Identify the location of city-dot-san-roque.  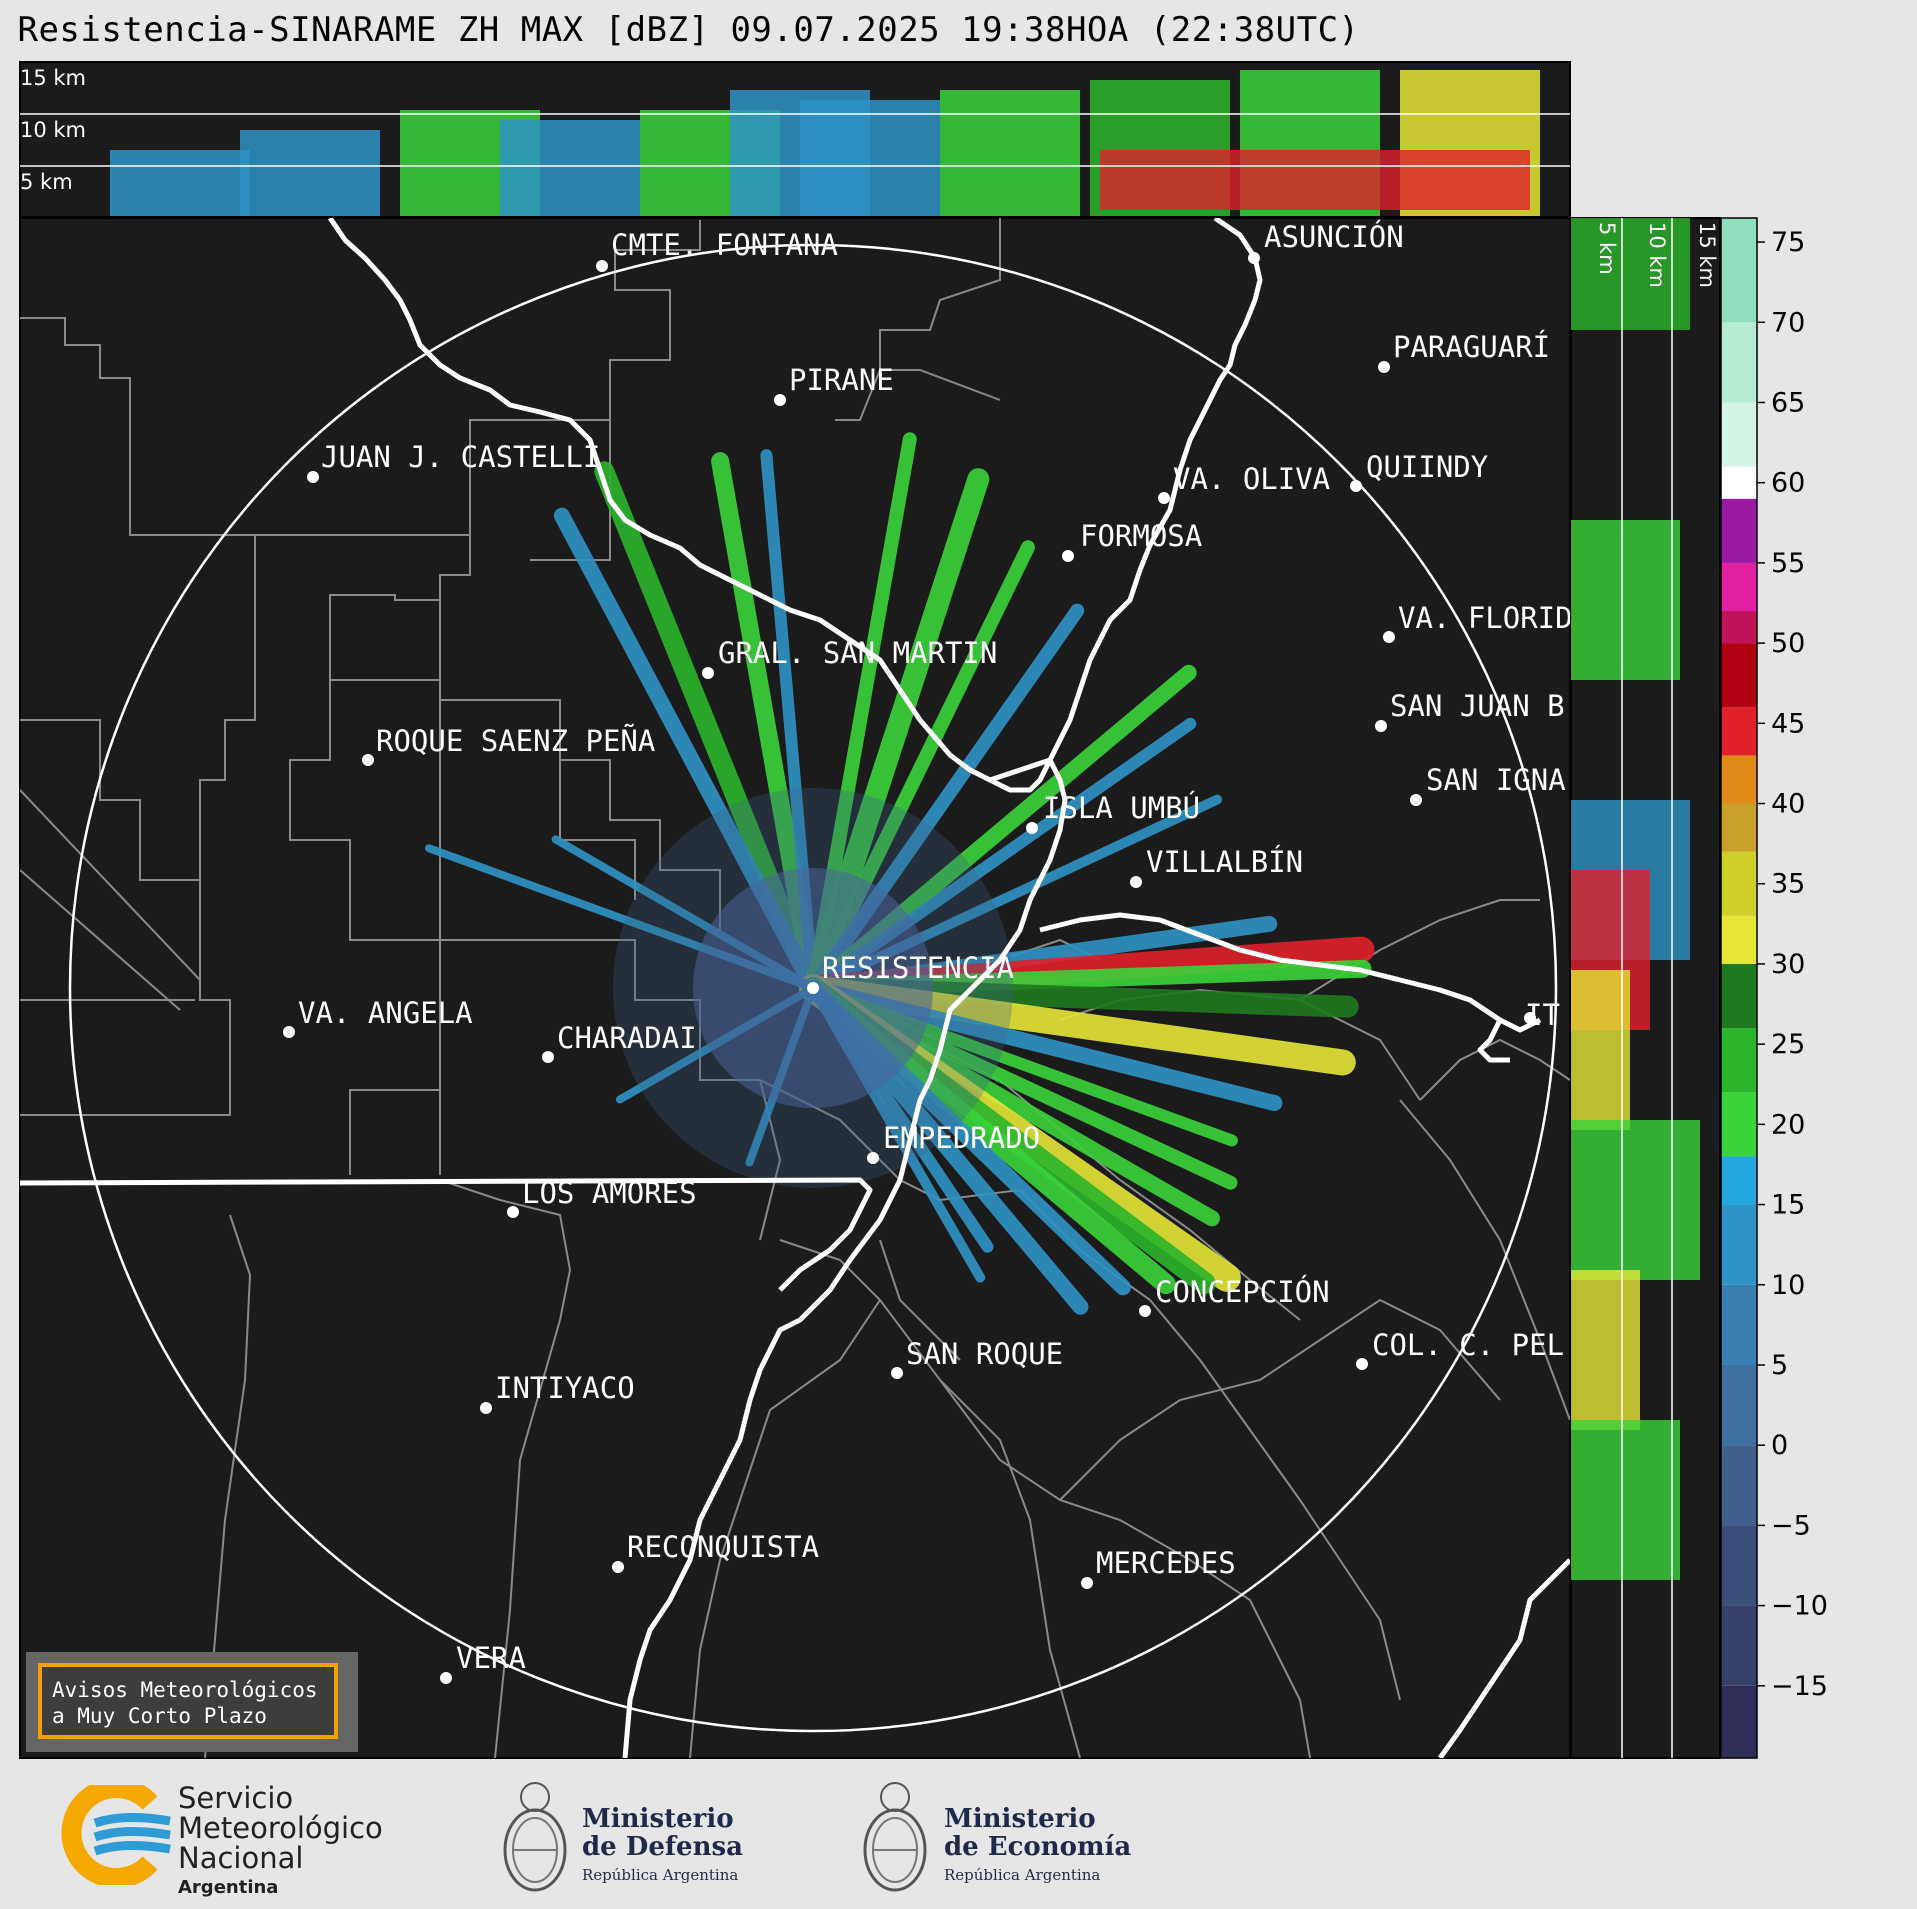
(897, 1373).